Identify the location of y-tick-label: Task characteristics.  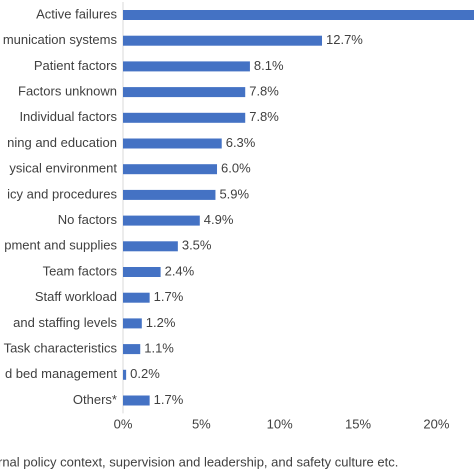
(61, 348).